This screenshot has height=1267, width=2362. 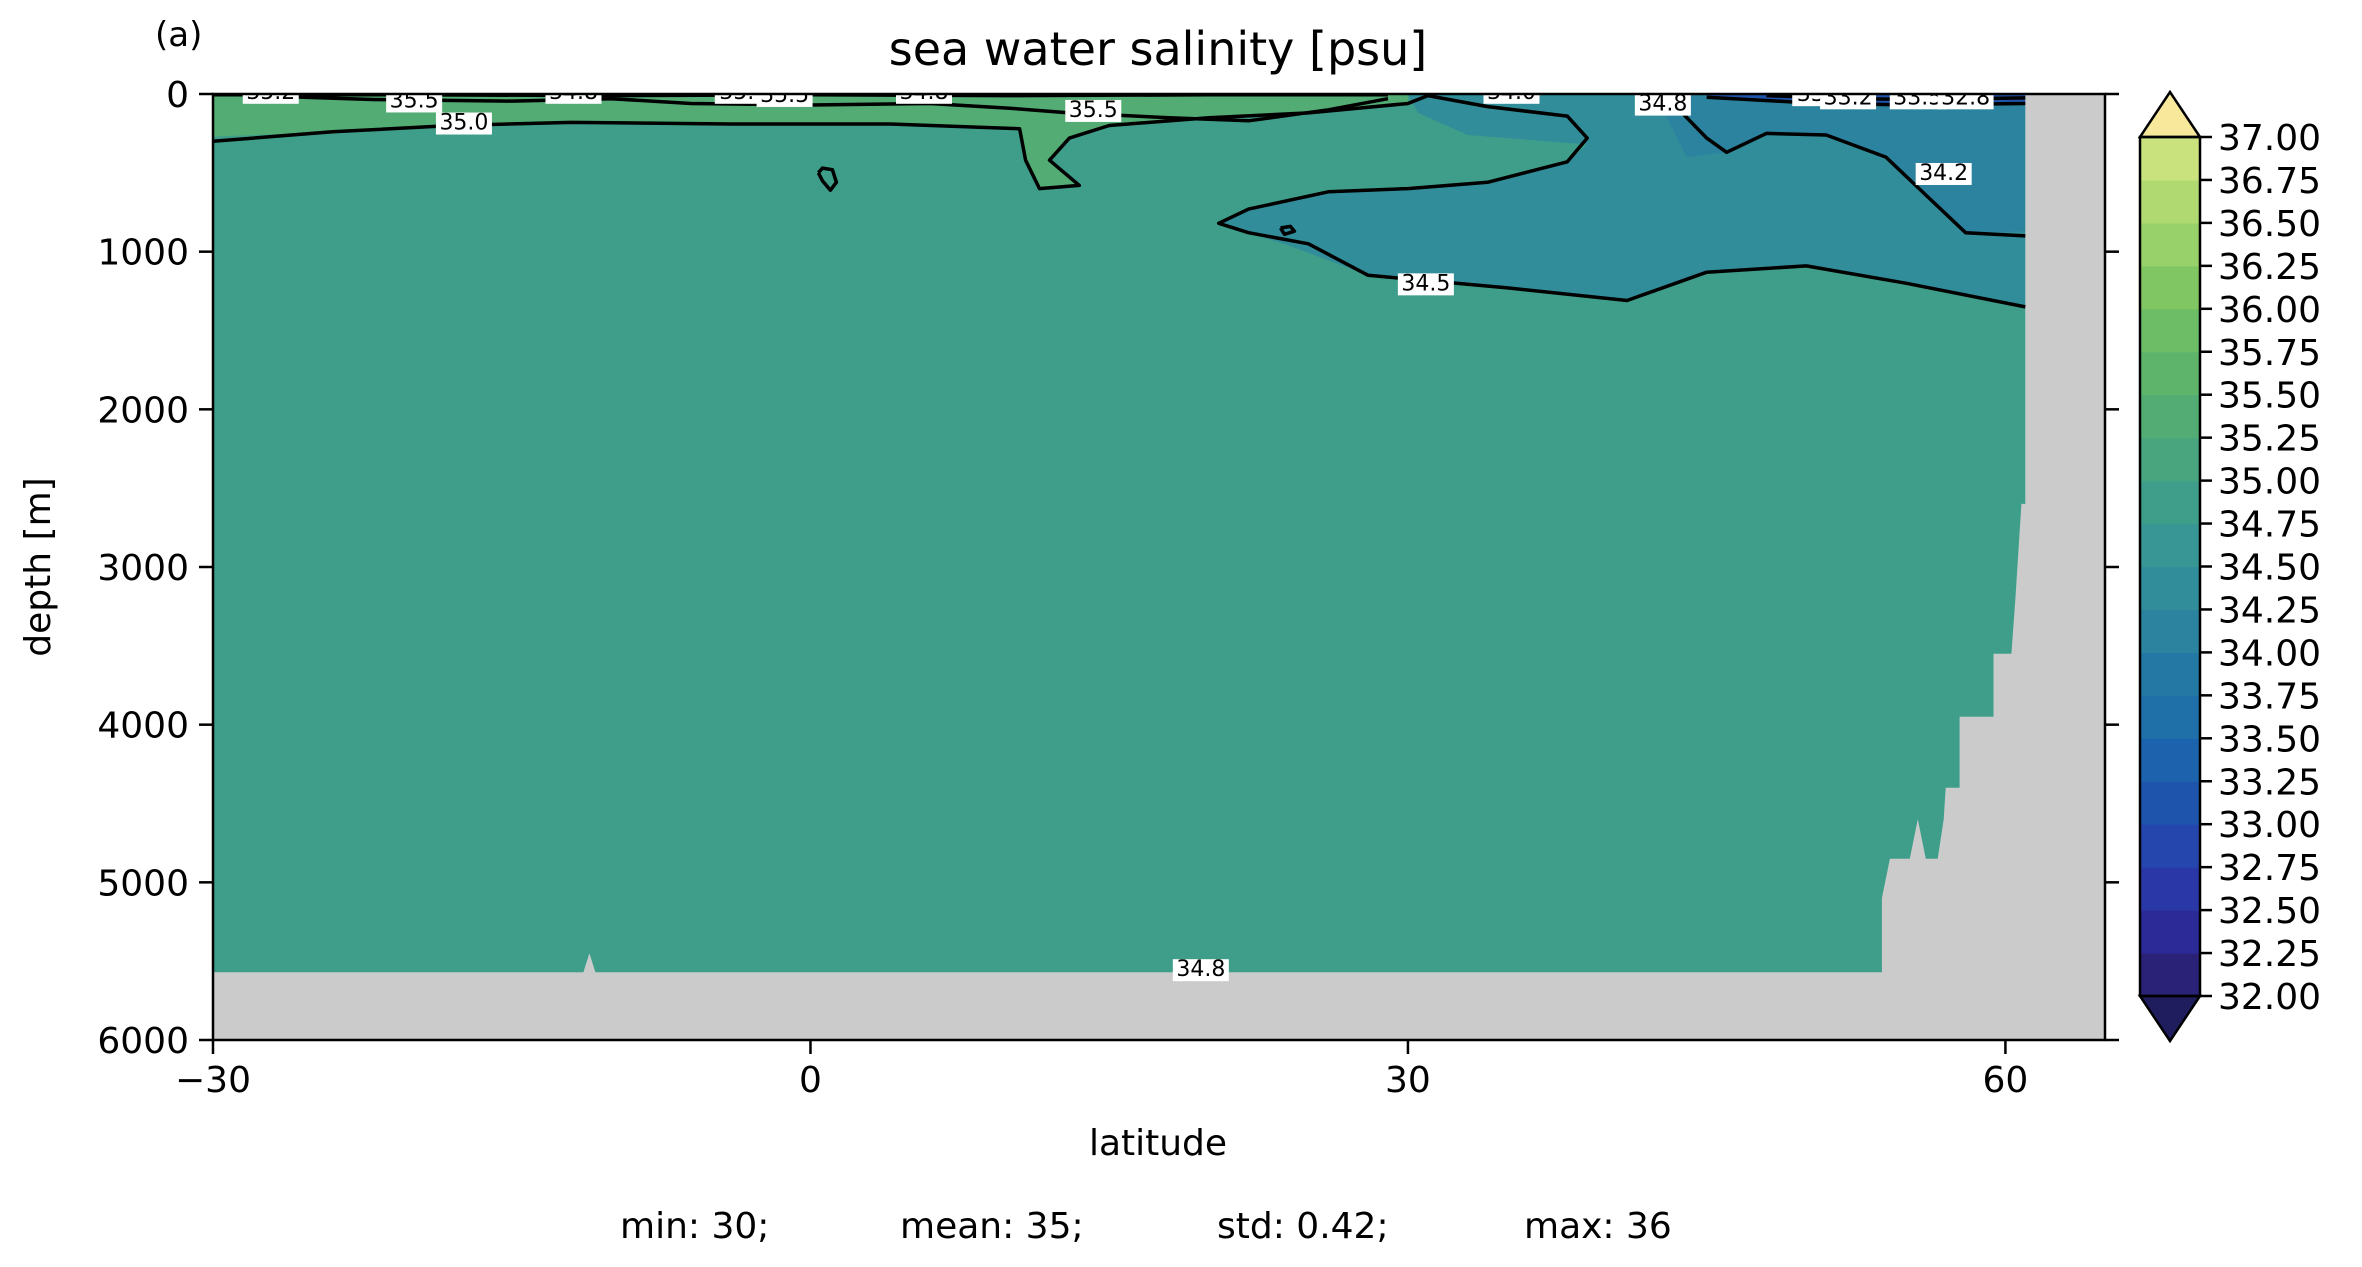 What do you see at coordinates (2269, 181) in the screenshot?
I see `colorbar-tick-label: 36.75` at bounding box center [2269, 181].